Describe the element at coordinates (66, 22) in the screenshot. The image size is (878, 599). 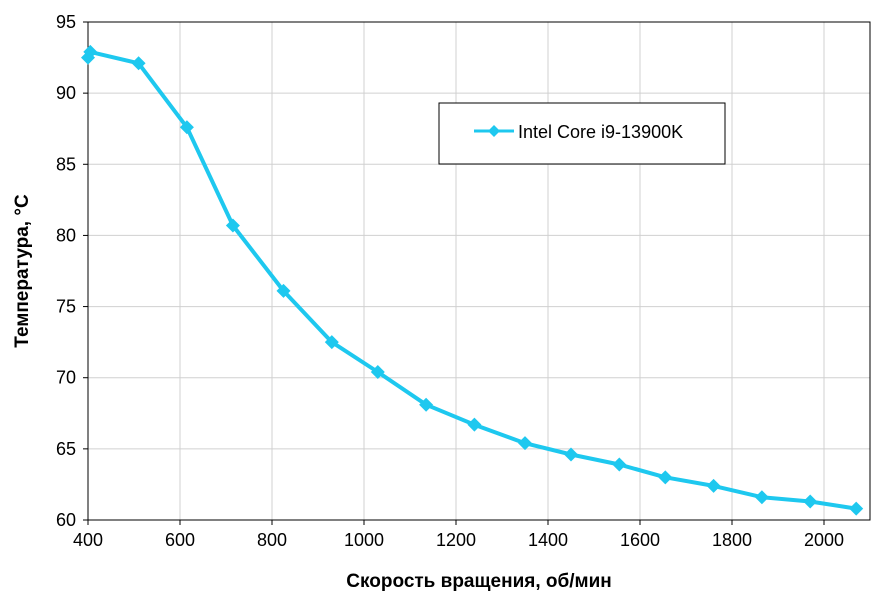
I see `y-tick-label: 95` at that location.